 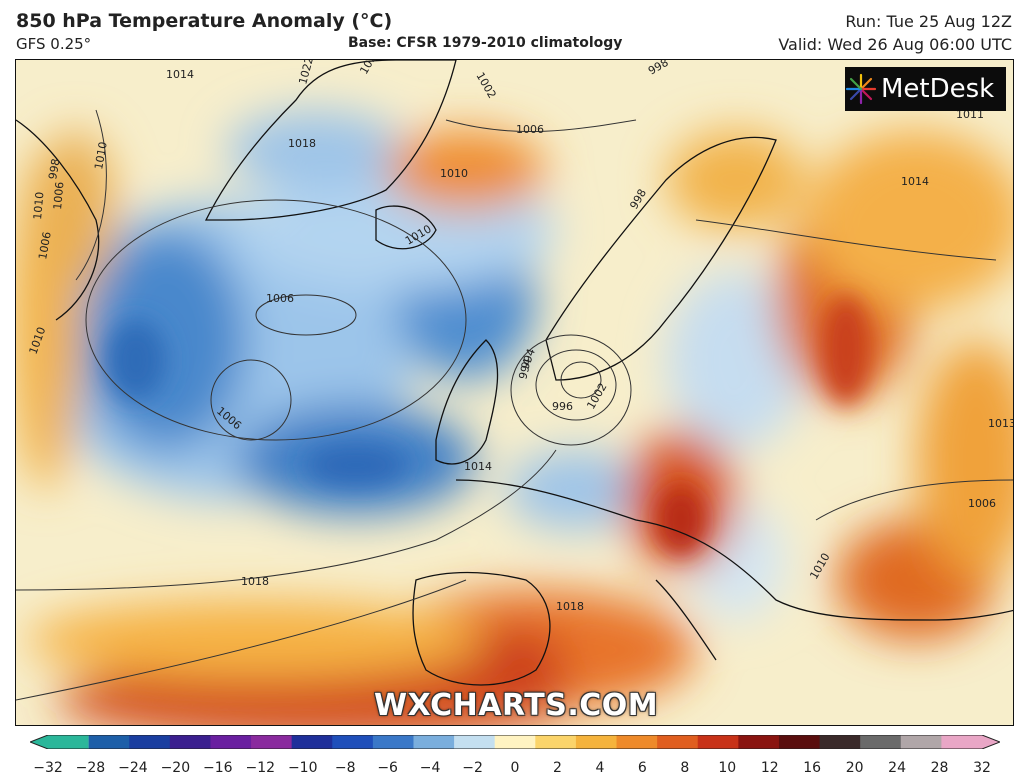 I want to click on colorbar-tick-label: 28, so click(x=940, y=768).